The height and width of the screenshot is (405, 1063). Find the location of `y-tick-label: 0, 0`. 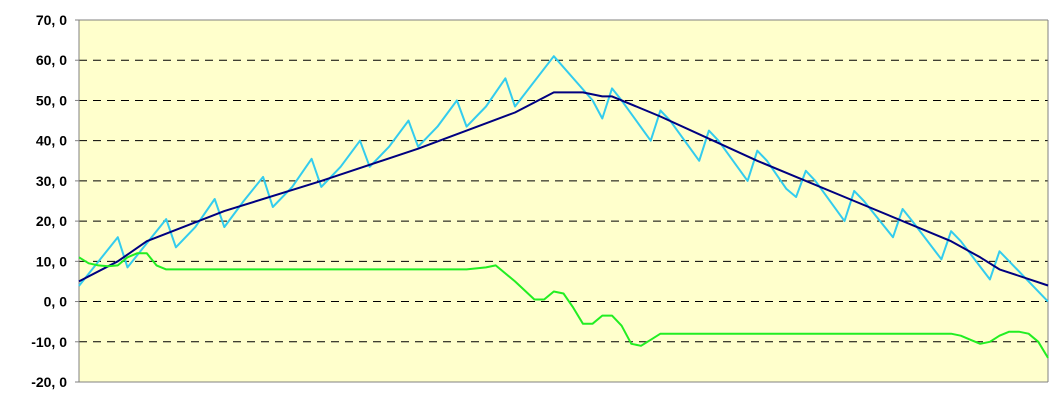

y-tick-label: 0, 0 is located at coordinates (56, 302).